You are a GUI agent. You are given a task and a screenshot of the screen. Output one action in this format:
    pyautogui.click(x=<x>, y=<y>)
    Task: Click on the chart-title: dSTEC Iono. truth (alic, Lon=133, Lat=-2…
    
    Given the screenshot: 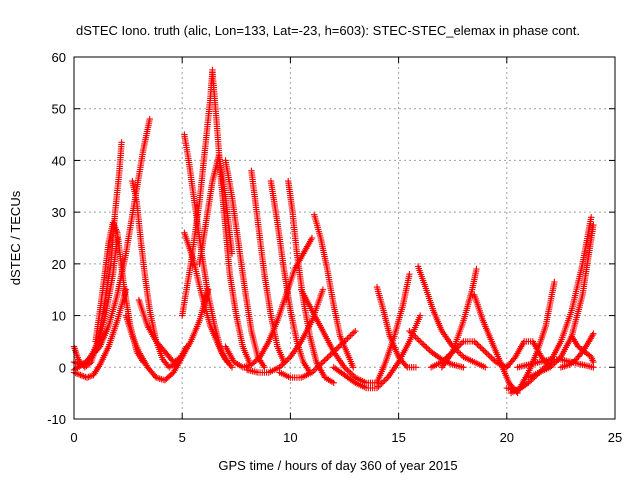 What is the action you would take?
    pyautogui.click(x=328, y=30)
    